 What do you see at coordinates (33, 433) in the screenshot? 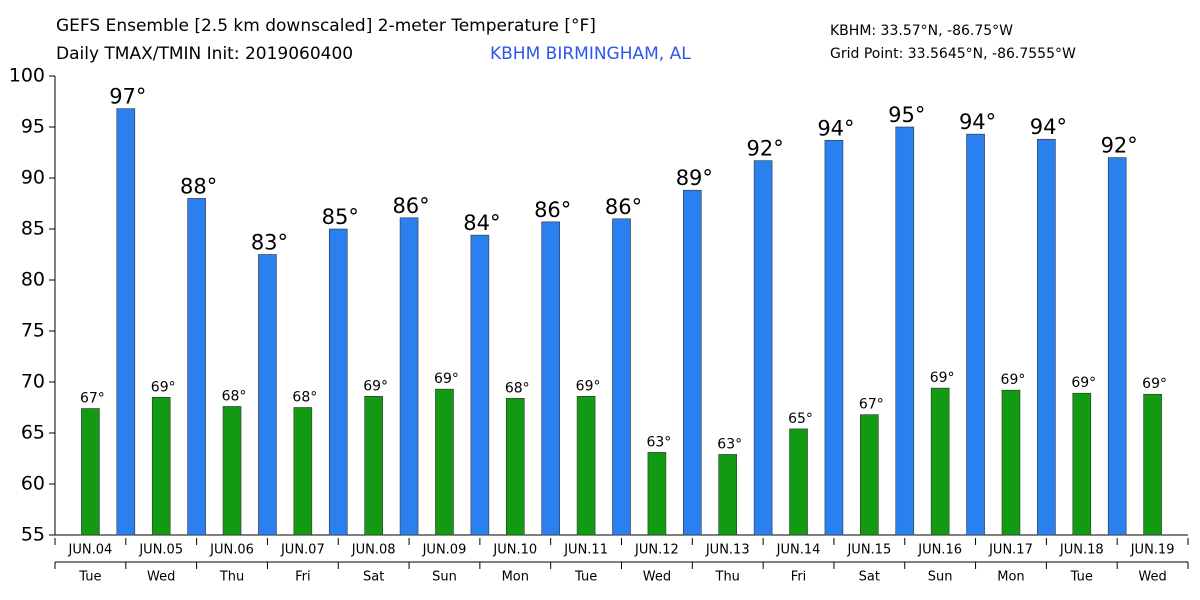
I see `y-tick-label: 65` at bounding box center [33, 433].